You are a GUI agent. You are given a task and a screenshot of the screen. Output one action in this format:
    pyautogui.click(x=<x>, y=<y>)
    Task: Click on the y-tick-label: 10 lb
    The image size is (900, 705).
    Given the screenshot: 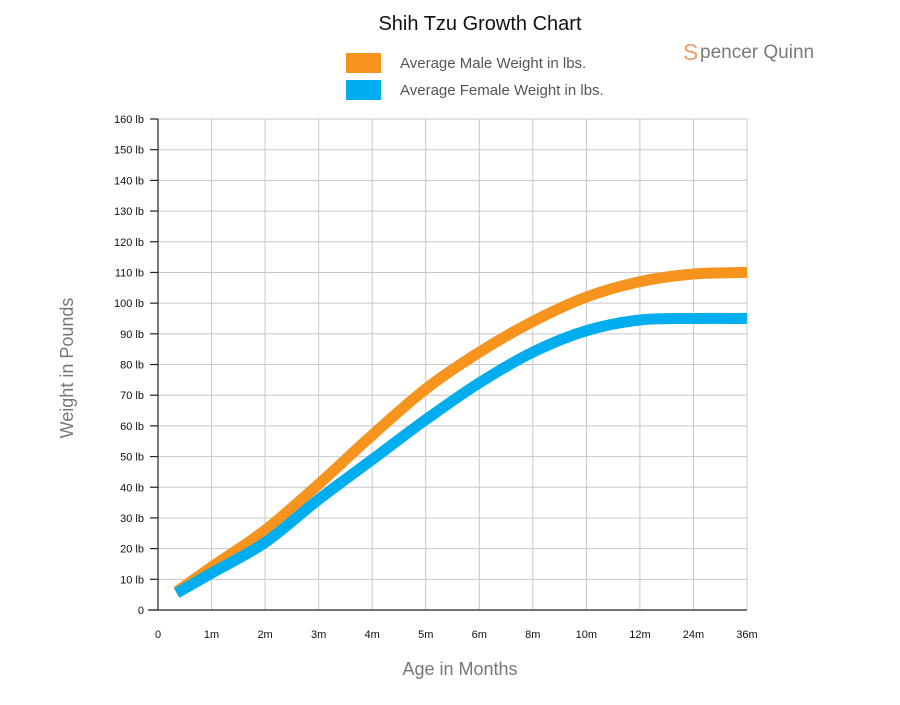 What is the action you would take?
    pyautogui.click(x=132, y=580)
    